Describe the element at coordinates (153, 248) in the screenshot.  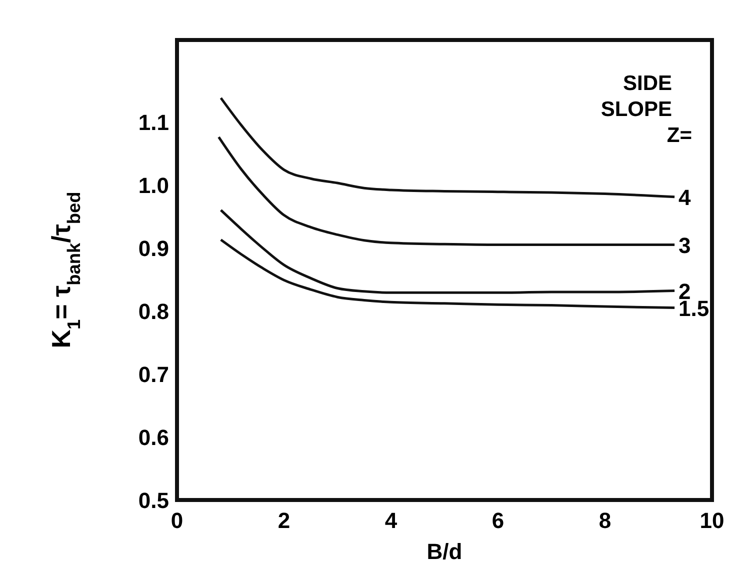
I see `y-tick-label: 0.9` at that location.